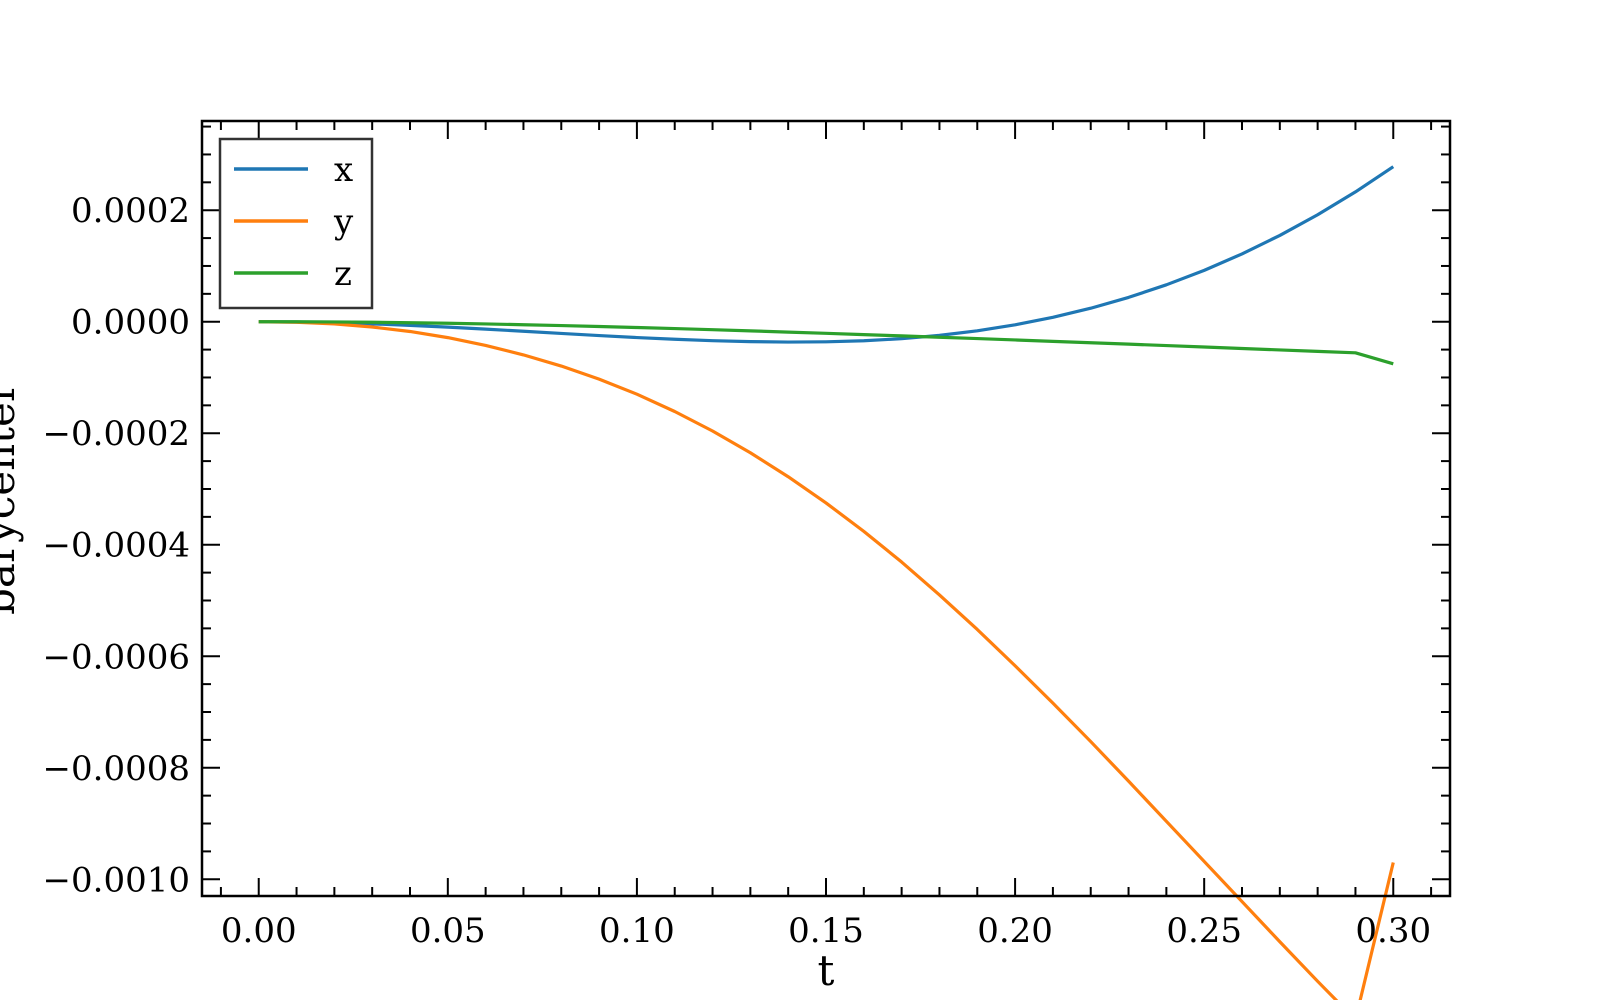 The height and width of the screenshot is (1000, 1600). Describe the element at coordinates (116, 657) in the screenshot. I see `y-tick-label: −0.0006` at that location.